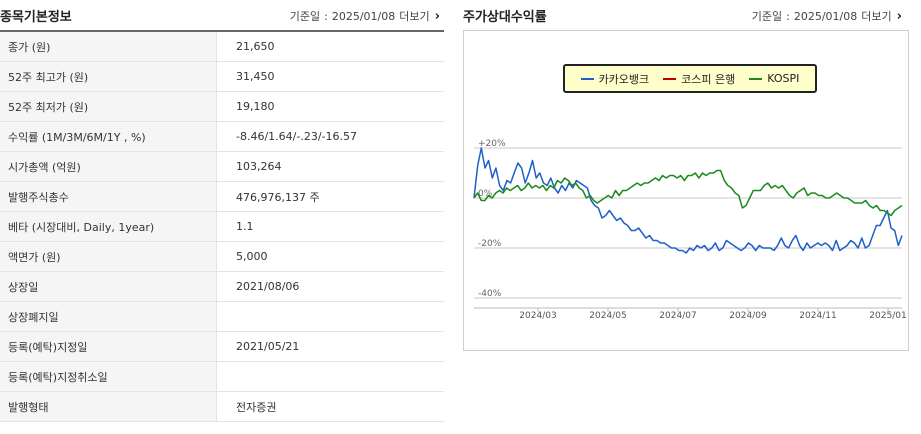 The height and width of the screenshot is (434, 921). What do you see at coordinates (268, 286) in the screenshot?
I see `row-value: 2021/08/06` at bounding box center [268, 286].